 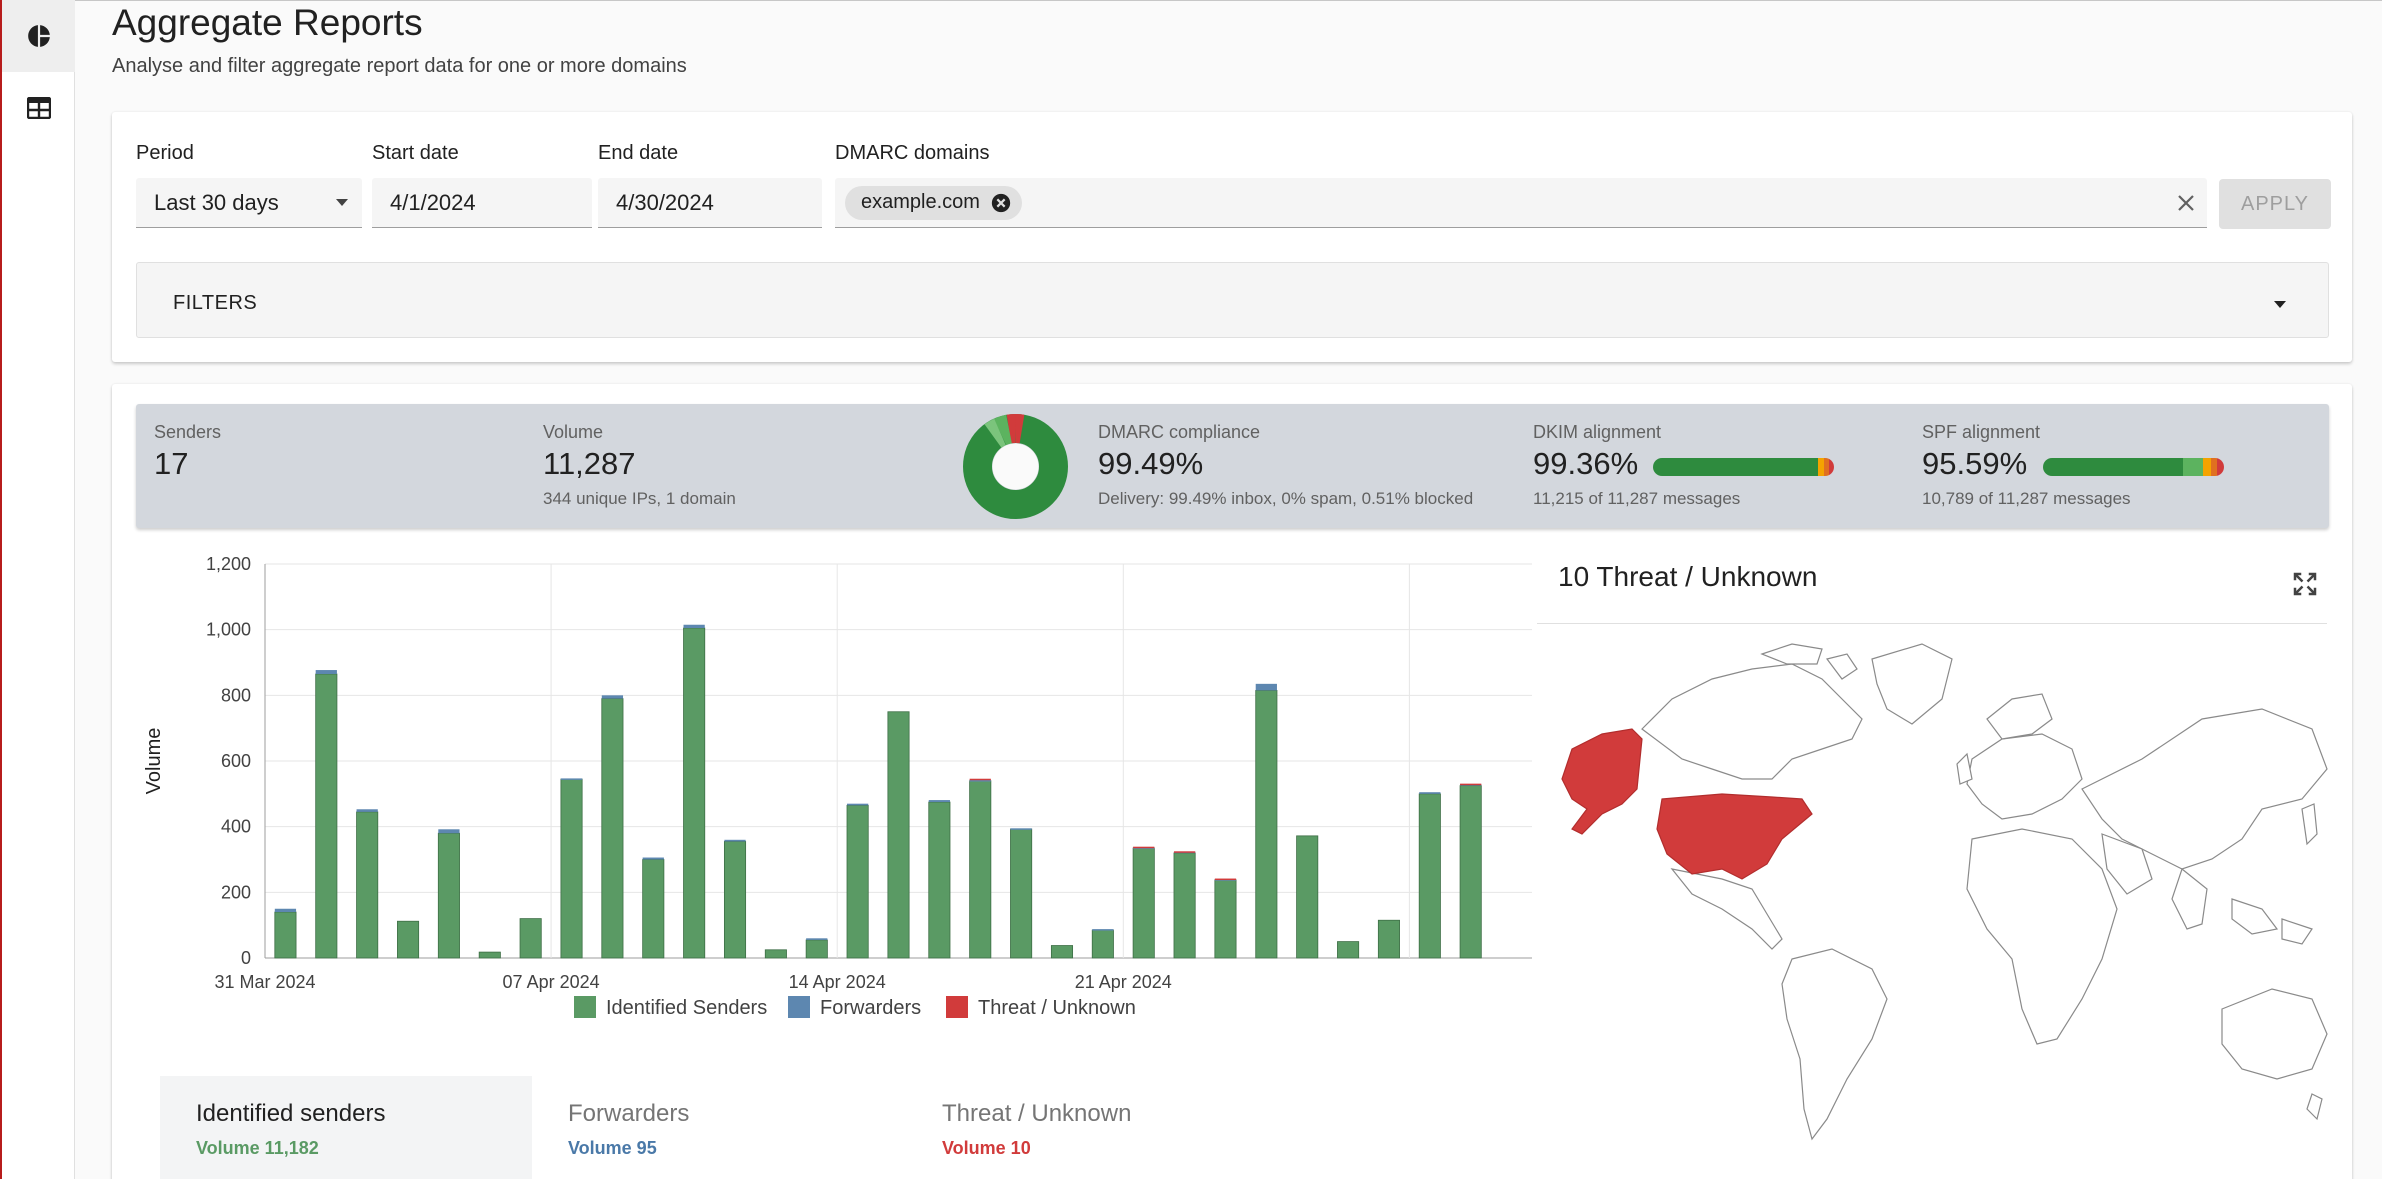 I want to click on clear-icon, so click(x=2186, y=203).